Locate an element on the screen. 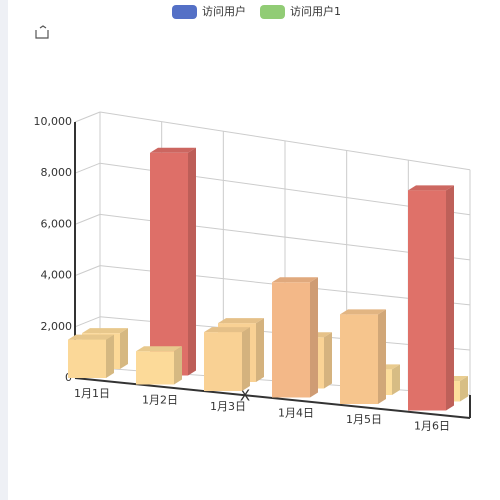  x-axis is located at coordinates (272, 398).